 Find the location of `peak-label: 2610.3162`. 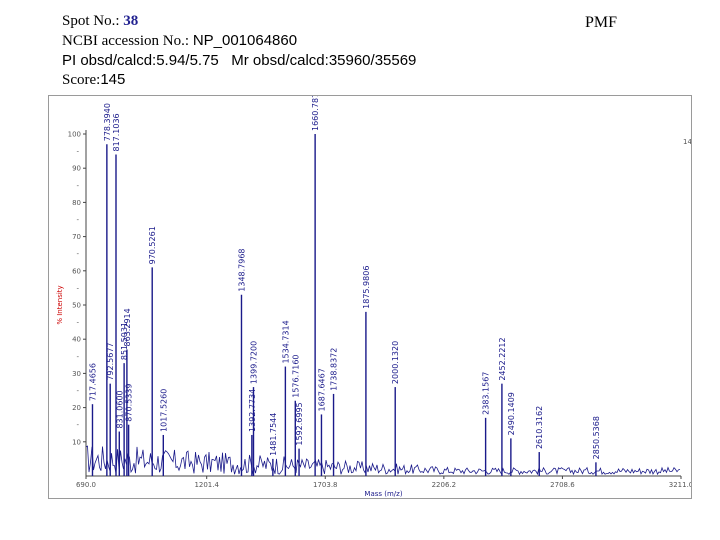

peak-label: 2610.3162 is located at coordinates (539, 427).